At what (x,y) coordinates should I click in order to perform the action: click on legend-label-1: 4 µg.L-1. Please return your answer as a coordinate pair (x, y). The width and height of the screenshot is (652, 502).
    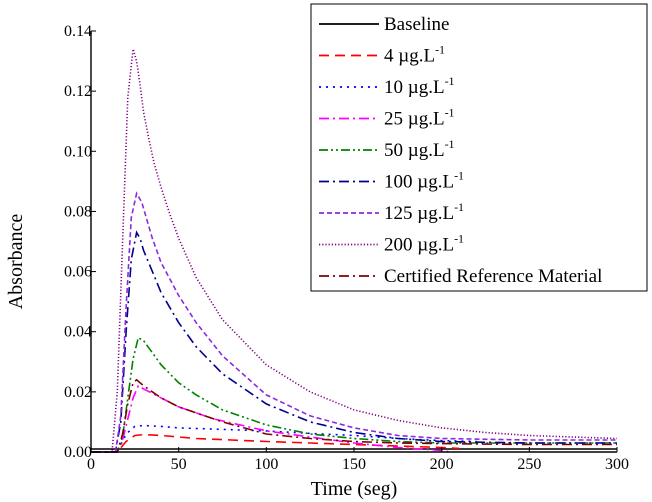
    Looking at the image, I should click on (414, 55).